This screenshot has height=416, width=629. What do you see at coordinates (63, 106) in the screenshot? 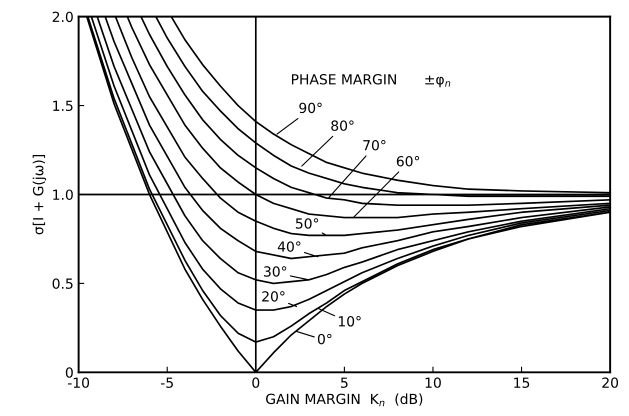
I see `y-tick-label: 1.5` at bounding box center [63, 106].